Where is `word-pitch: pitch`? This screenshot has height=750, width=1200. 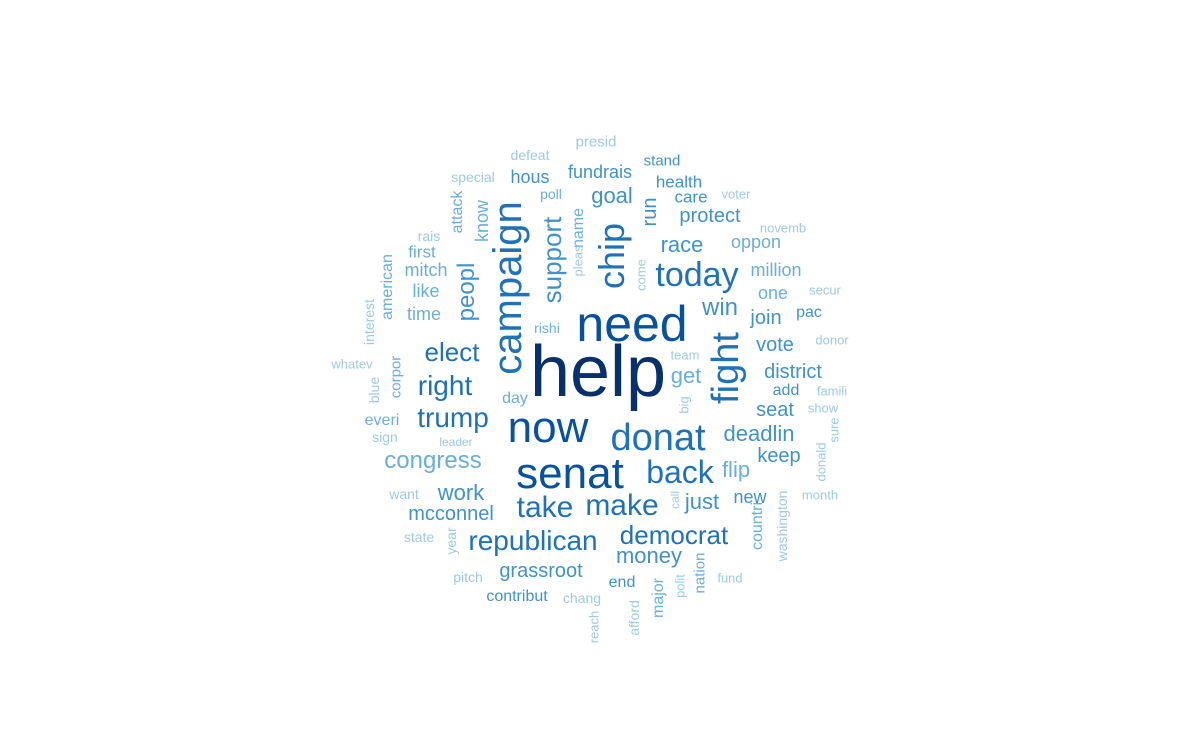
word-pitch: pitch is located at coordinates (468, 577).